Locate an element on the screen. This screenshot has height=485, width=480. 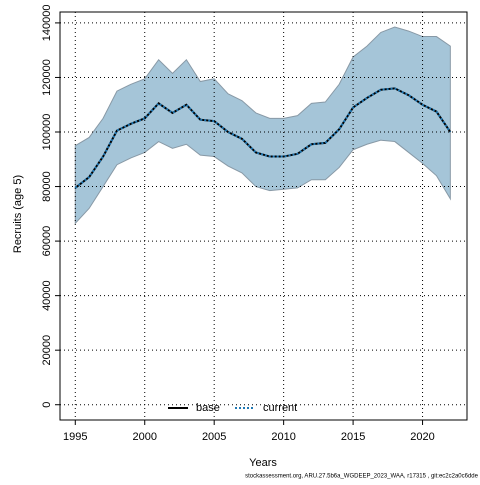
y-tick-label: 120000 is located at coordinates (47, 77).